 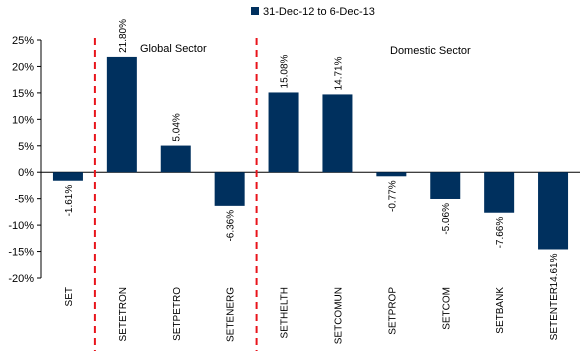 What do you see at coordinates (285, 71) in the screenshot?
I see `value-label: 15.08%` at bounding box center [285, 71].